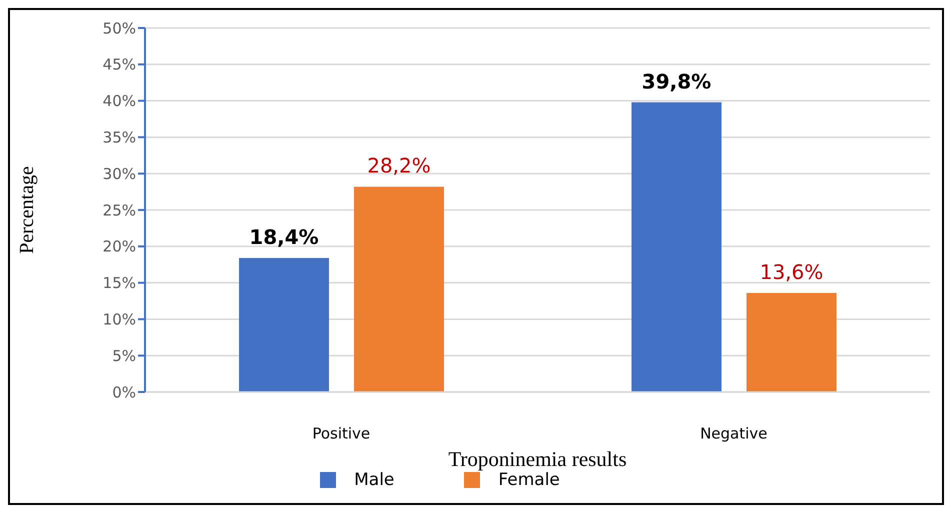 The width and height of the screenshot is (952, 513). I want to click on data-label: 18,4%, so click(284, 237).